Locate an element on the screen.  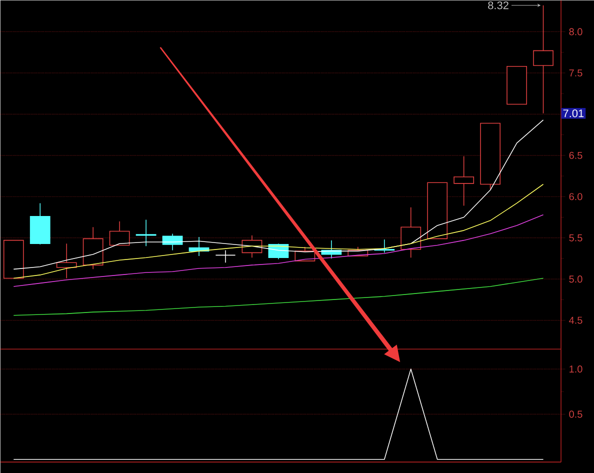
y-tick-label: 5.5 is located at coordinates (575, 238).